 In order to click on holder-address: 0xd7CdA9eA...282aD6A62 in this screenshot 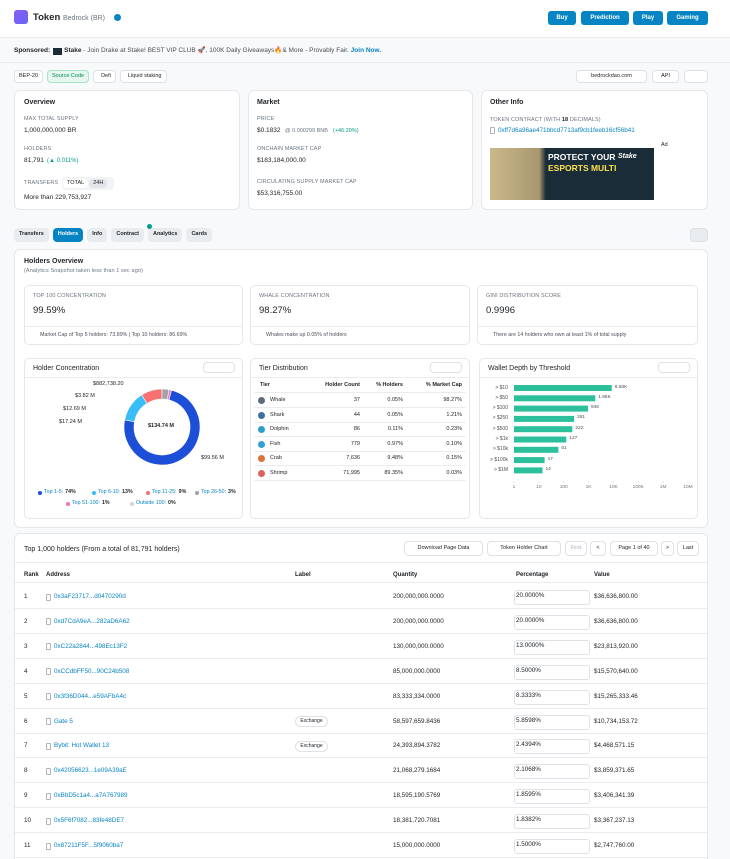, I will do `click(92, 621)`.